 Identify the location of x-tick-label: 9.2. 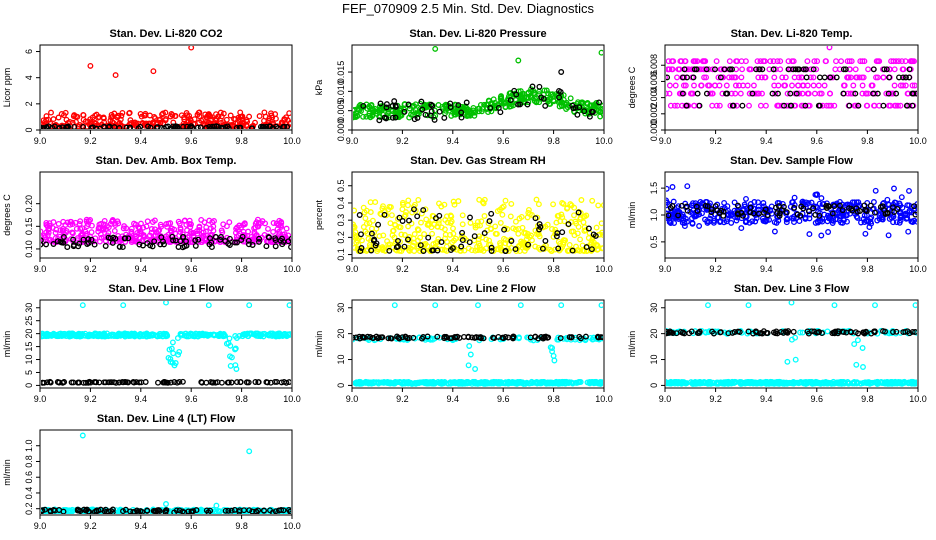
(90, 269).